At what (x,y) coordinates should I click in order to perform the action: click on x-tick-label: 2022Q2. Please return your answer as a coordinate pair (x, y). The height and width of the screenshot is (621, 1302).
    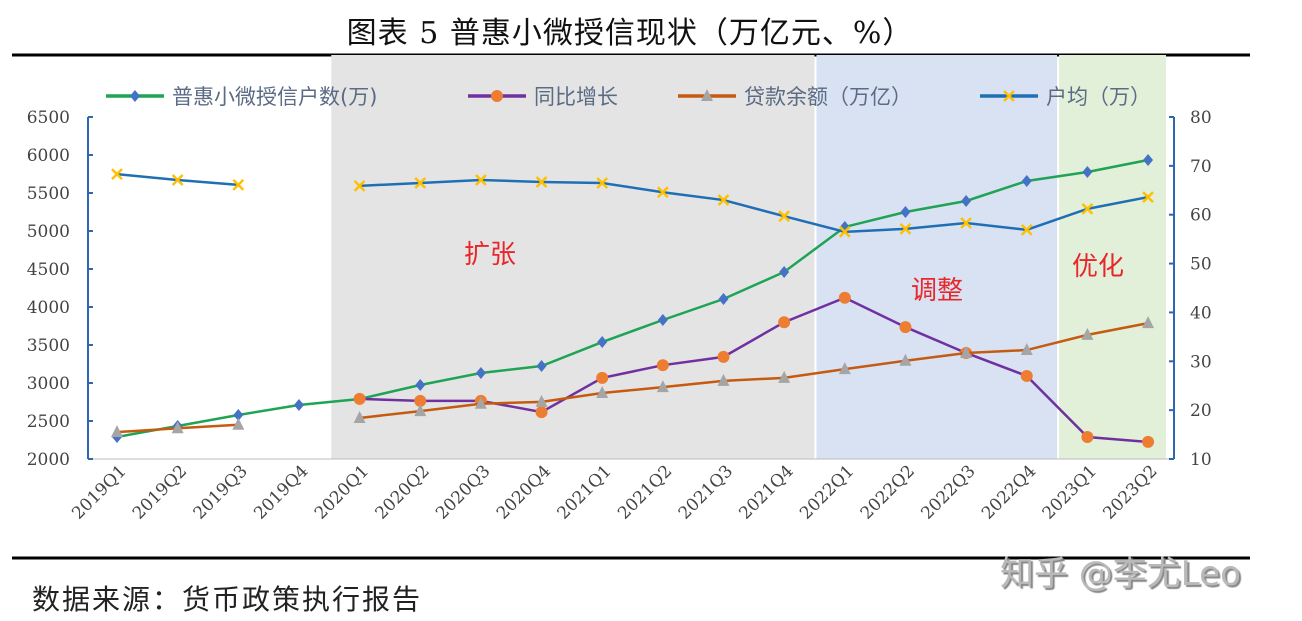
    Looking at the image, I should click on (888, 492).